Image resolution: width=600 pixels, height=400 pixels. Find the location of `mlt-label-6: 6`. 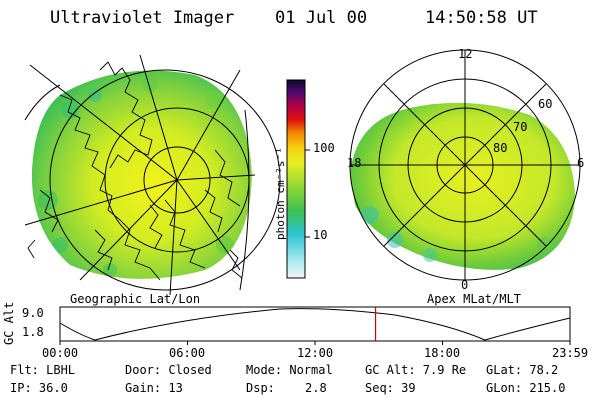

mlt-label-6: 6 is located at coordinates (581, 163).